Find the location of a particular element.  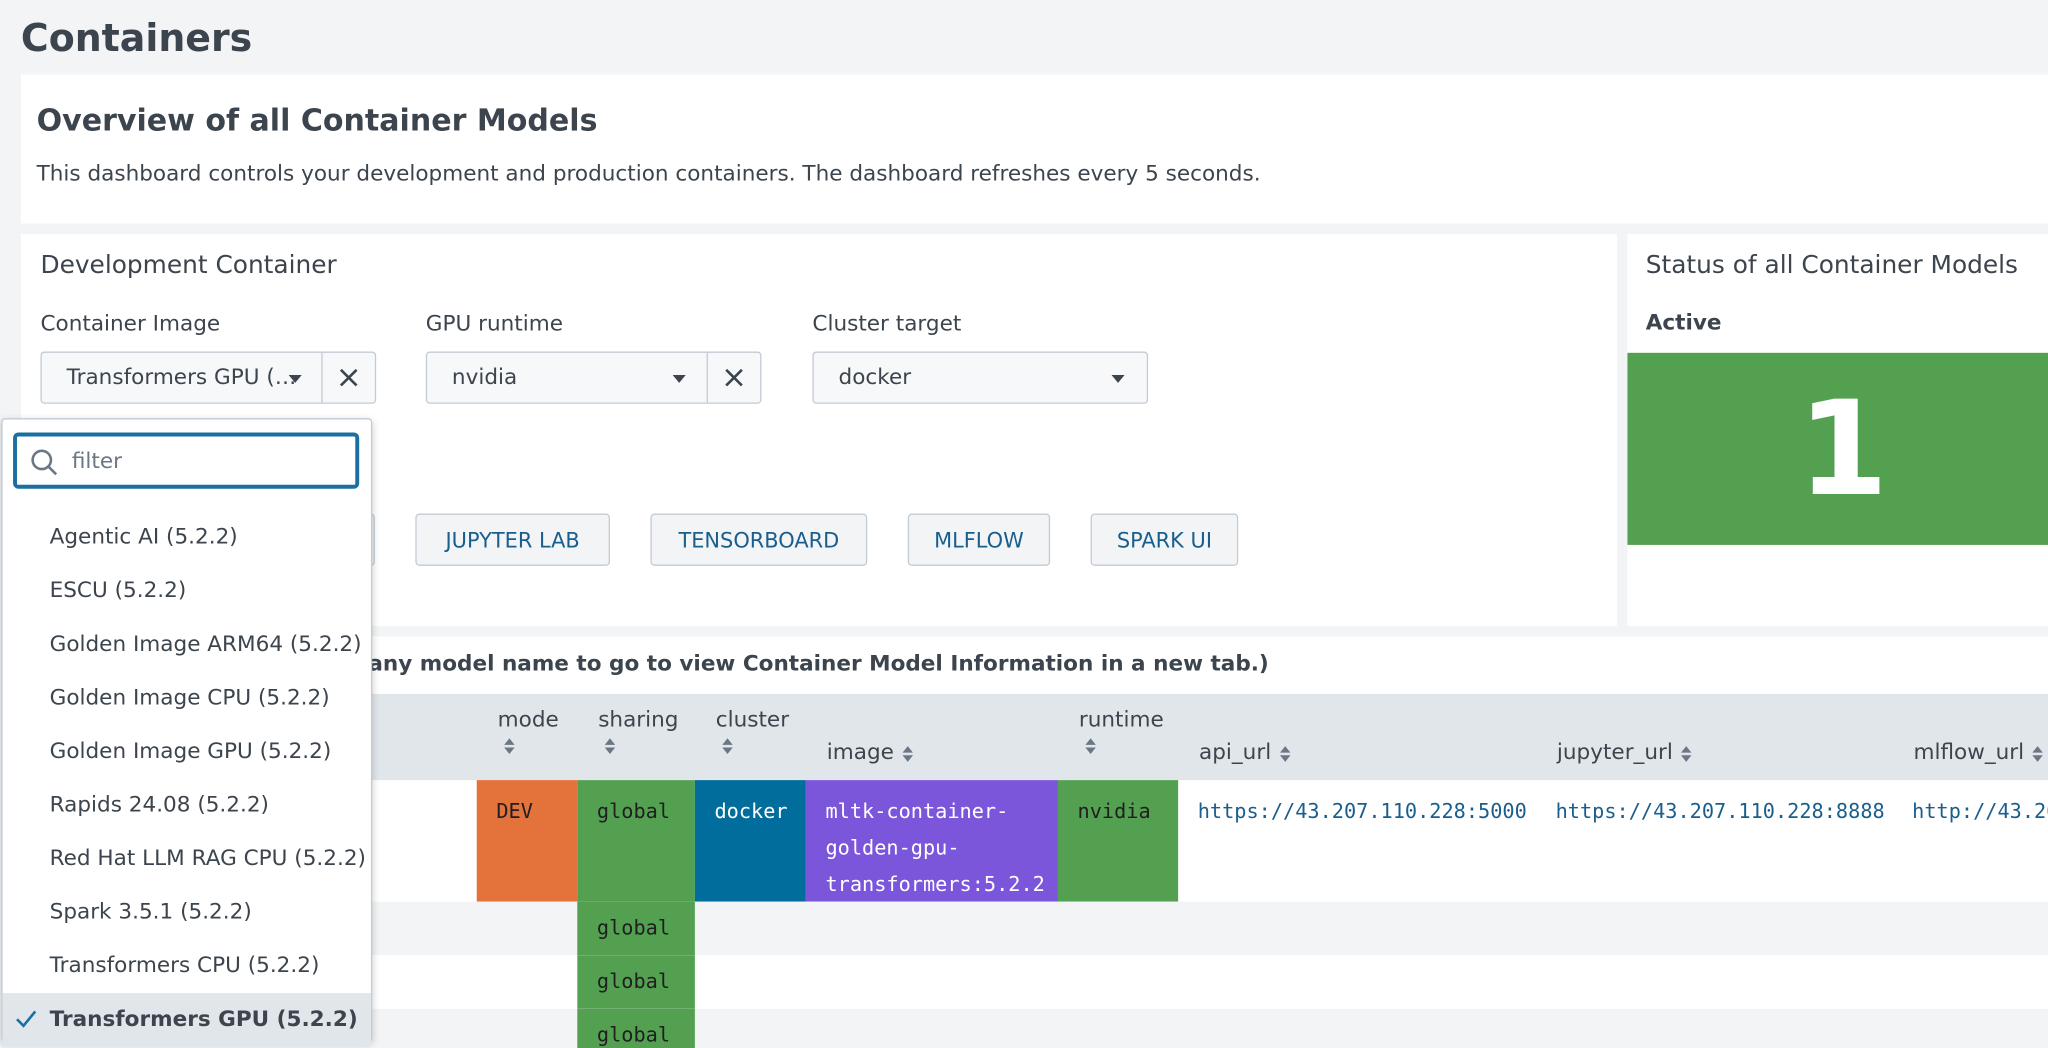

dropdown-option: Agentic AI (5.2.2) is located at coordinates (187, 538).